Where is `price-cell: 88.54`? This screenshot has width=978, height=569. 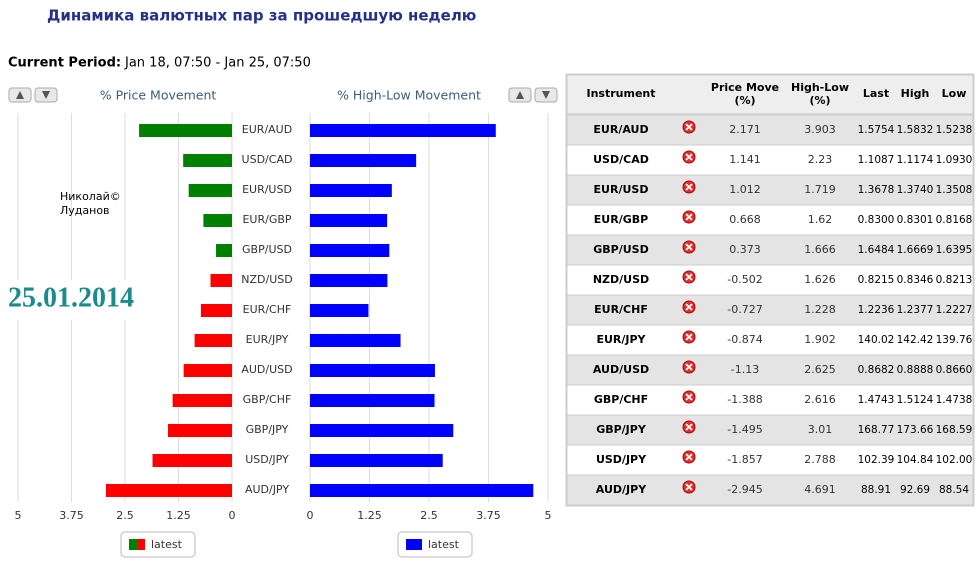 price-cell: 88.54 is located at coordinates (954, 490).